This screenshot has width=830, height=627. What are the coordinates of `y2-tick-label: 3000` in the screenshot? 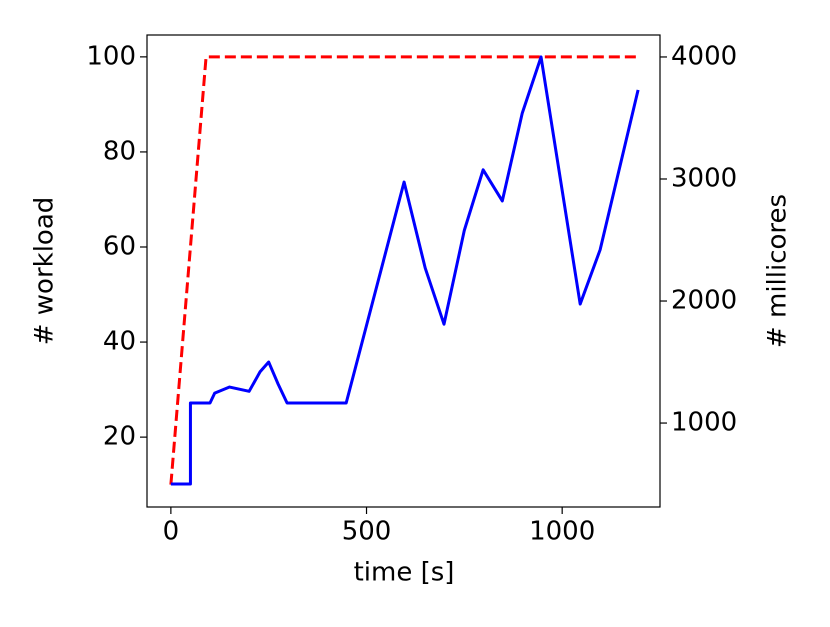 It's located at (704, 178).